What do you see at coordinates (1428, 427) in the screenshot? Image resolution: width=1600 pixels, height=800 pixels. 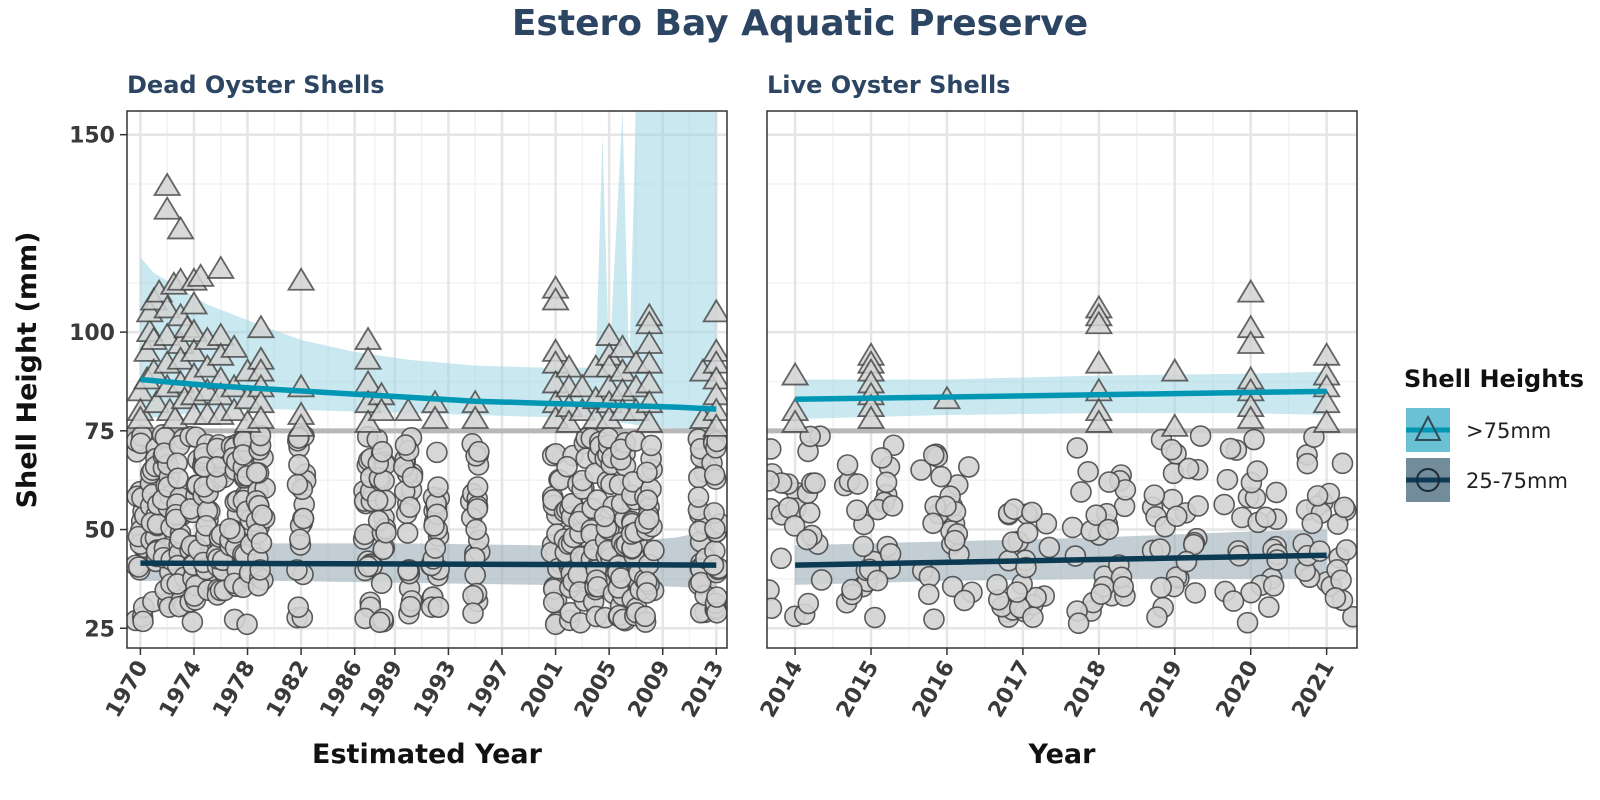 I see `legend-triangle-icon` at bounding box center [1428, 427].